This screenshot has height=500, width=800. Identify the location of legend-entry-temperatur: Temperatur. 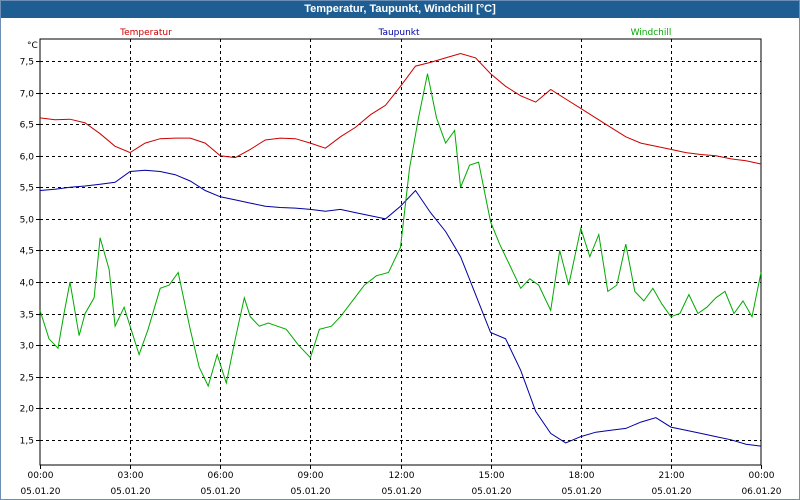
(145, 33).